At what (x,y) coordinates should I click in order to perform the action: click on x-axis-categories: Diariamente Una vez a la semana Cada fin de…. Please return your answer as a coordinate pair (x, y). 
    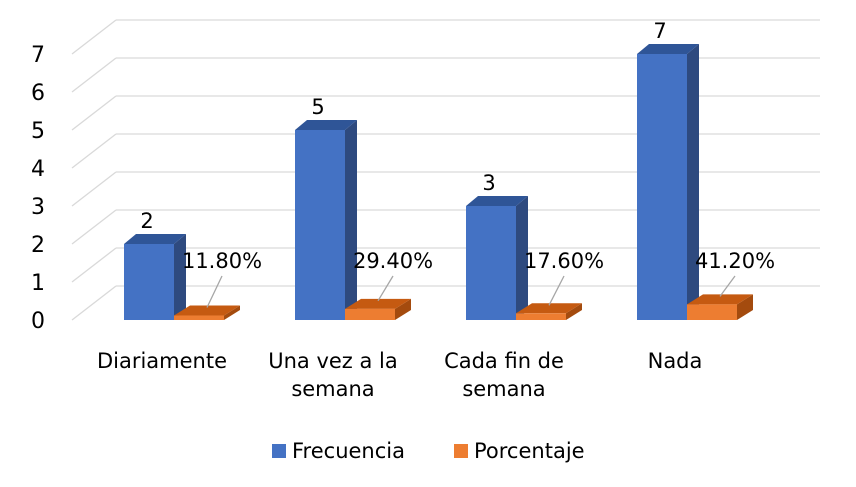
    Looking at the image, I should click on (399, 375).